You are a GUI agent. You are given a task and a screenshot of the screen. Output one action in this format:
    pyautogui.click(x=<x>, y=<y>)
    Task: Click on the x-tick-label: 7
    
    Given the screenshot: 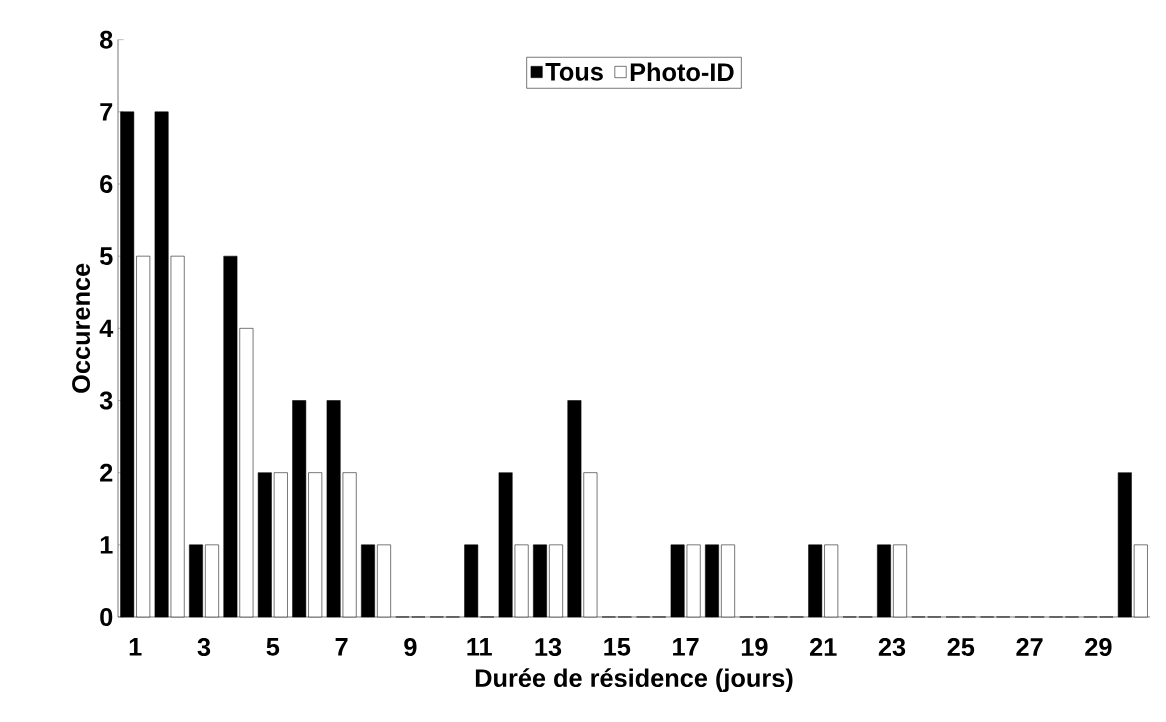 What is the action you would take?
    pyautogui.click(x=341, y=647)
    